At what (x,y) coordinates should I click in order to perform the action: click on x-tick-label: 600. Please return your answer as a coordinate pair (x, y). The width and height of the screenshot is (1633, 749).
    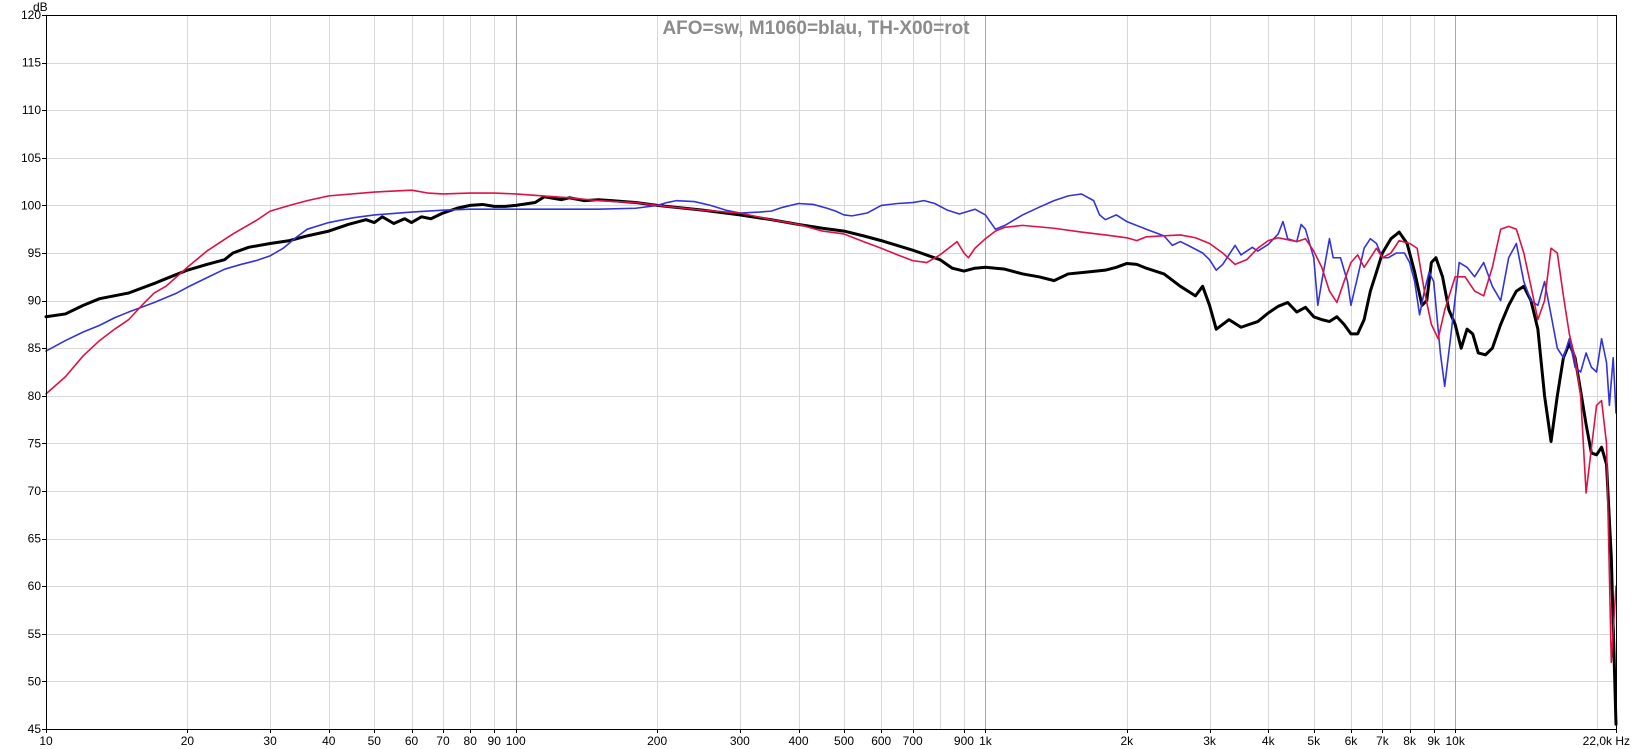
    Looking at the image, I should click on (881, 741).